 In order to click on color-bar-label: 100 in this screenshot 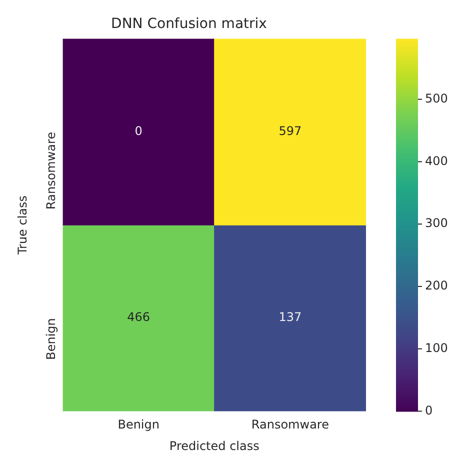, I will do `click(436, 347)`.